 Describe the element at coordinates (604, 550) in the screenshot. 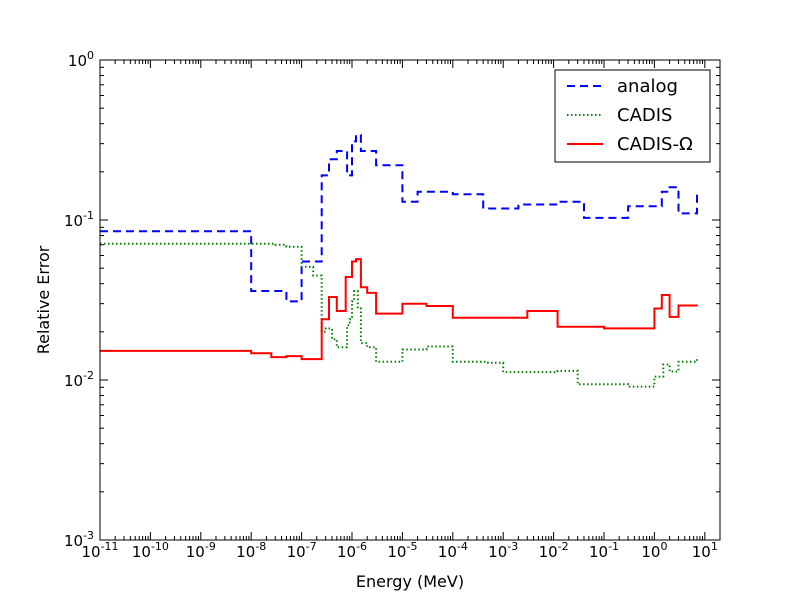

I see `x-tick-label: 10⁻¹` at that location.